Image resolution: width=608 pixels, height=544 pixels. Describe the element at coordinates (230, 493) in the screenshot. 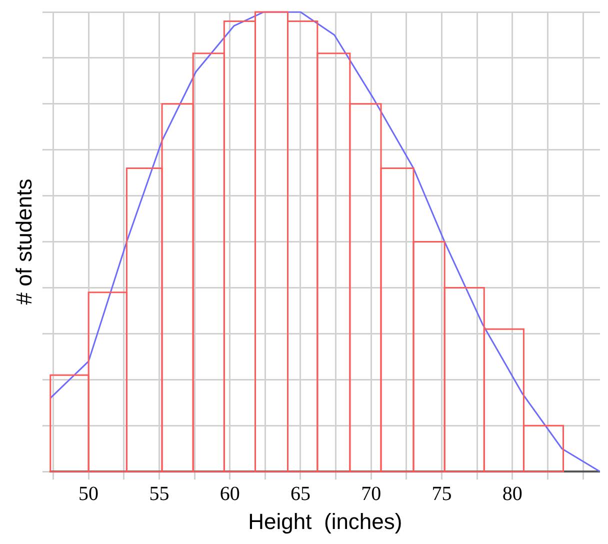

I see `x-tick-label: 60` at that location.